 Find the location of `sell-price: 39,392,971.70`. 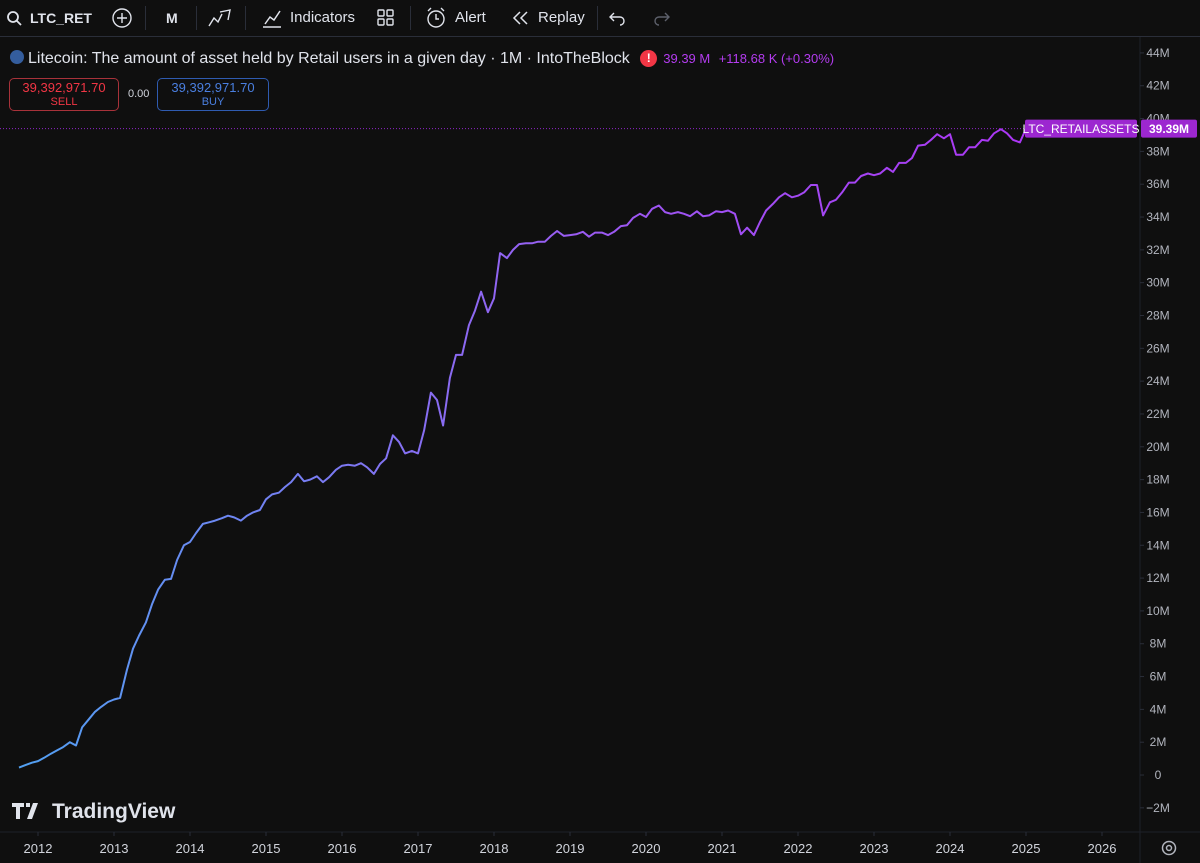

sell-price: 39,392,971.70 is located at coordinates (64, 87).